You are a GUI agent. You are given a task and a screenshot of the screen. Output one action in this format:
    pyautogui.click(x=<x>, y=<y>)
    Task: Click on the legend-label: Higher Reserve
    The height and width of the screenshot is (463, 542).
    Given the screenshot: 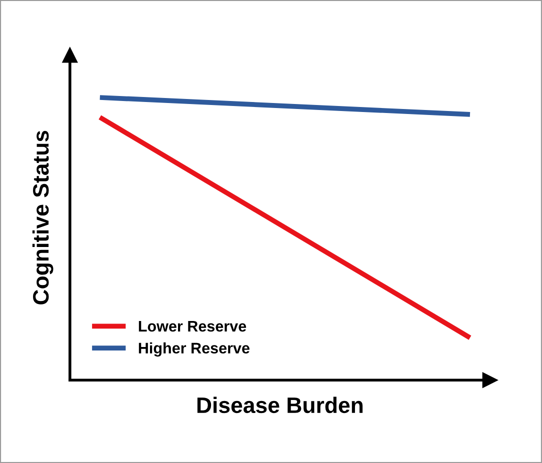 What is the action you would take?
    pyautogui.click(x=194, y=349)
    